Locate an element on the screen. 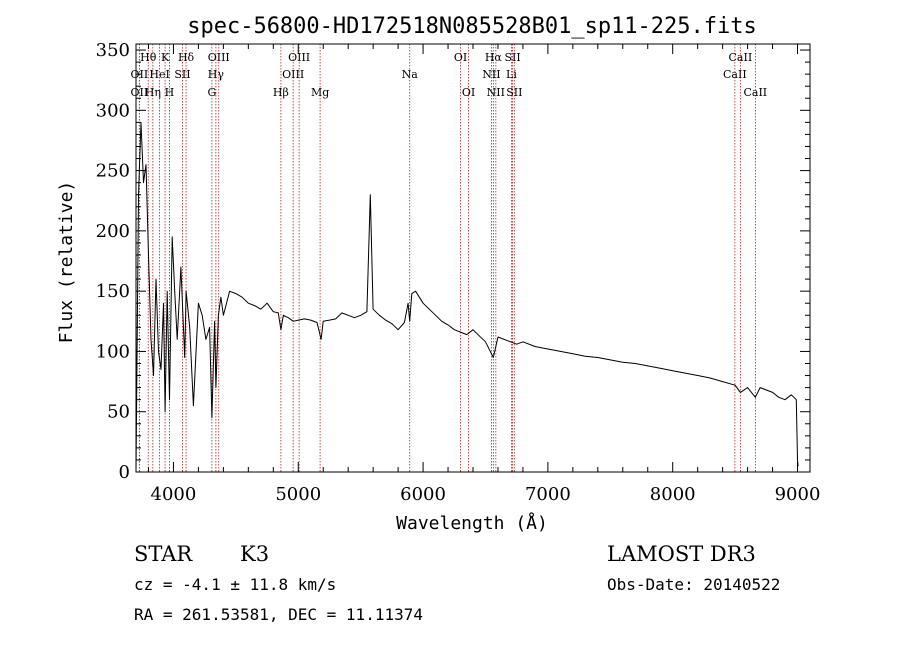 The height and width of the screenshot is (649, 900). x-tick-label-0: 4000 is located at coordinates (174, 494).